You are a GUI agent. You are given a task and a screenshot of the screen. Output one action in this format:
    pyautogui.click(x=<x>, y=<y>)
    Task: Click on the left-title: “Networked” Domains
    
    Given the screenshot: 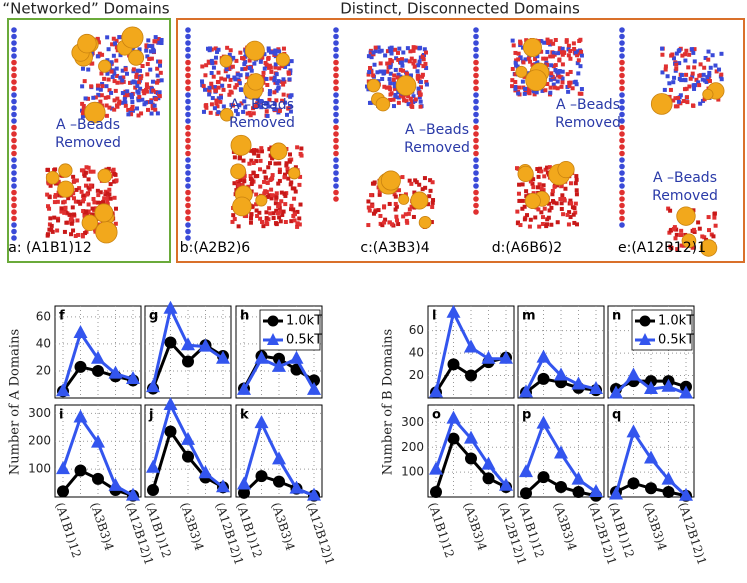 What is the action you would take?
    pyautogui.click(x=85, y=9)
    